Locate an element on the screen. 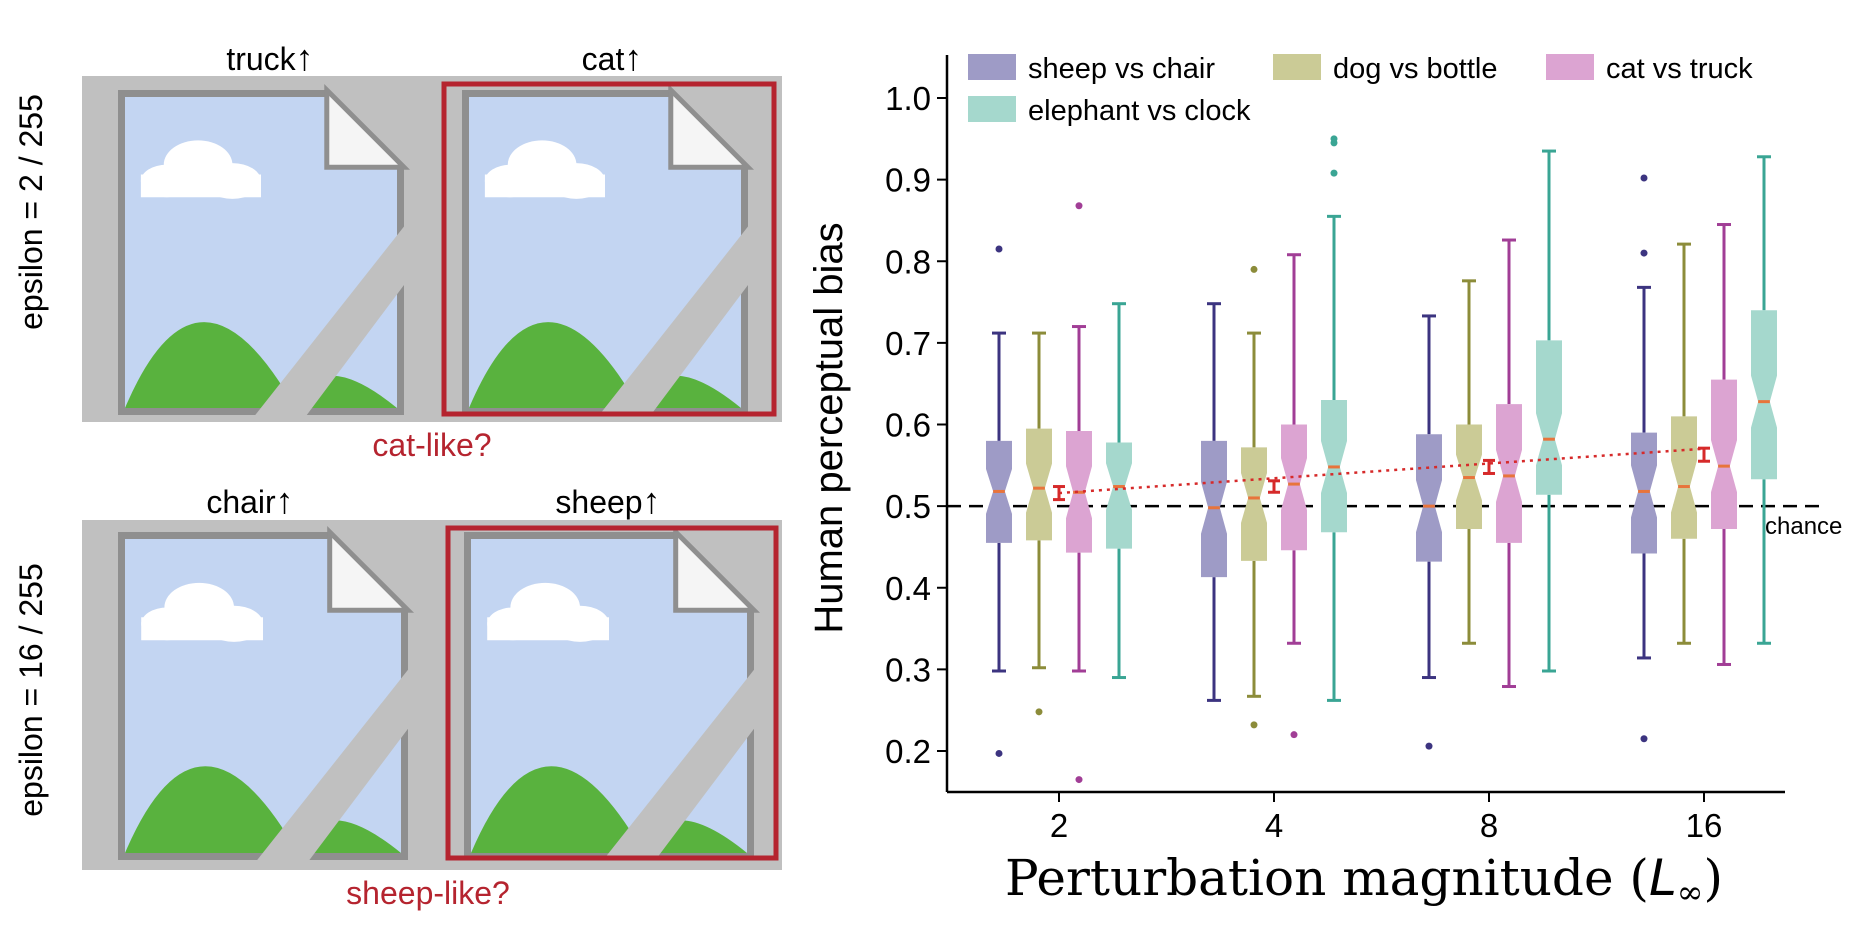 The height and width of the screenshot is (952, 1870). legend-label: dog vs bottle is located at coordinates (1415, 69).